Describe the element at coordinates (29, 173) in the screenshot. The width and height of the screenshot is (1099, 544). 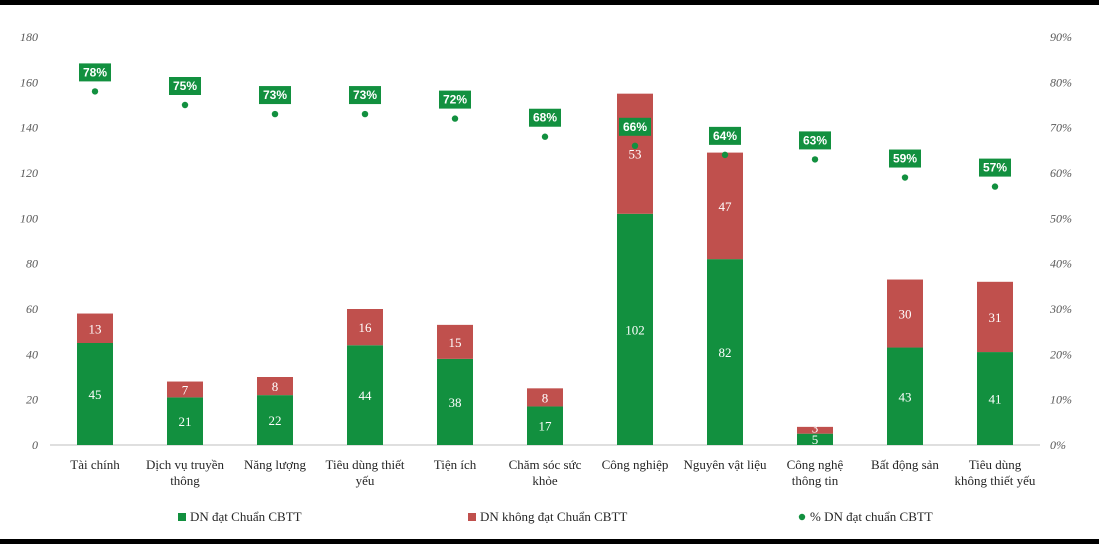
I see `y-tick-label: 120` at that location.